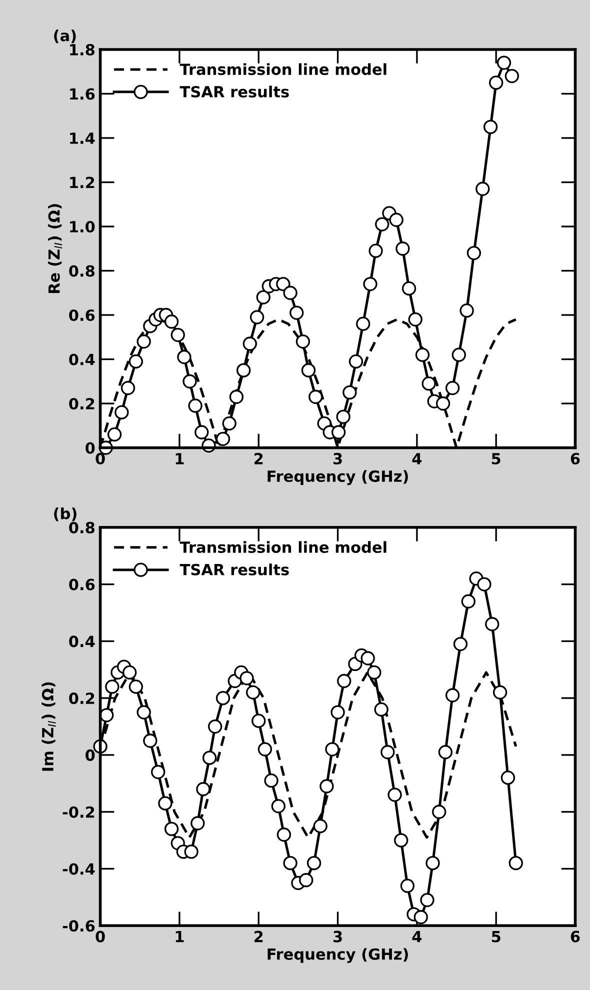 The image size is (590, 990). Describe the element at coordinates (65, 514) in the screenshot. I see `chart-title: (b)` at that location.